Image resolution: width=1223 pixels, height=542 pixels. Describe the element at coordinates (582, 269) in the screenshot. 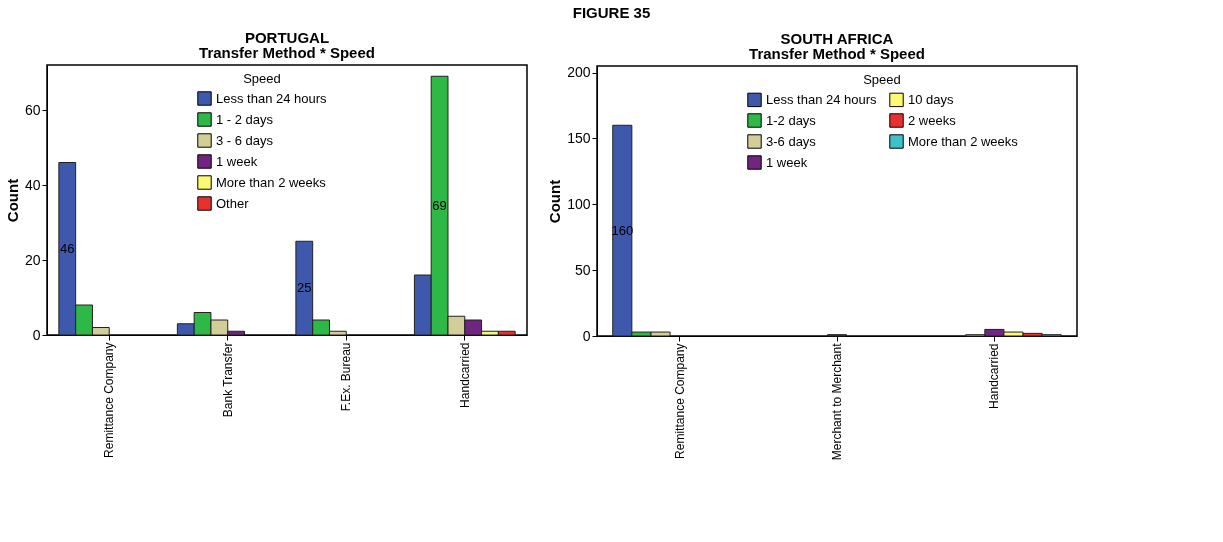

I see `y-tick-label: 50` at that location.